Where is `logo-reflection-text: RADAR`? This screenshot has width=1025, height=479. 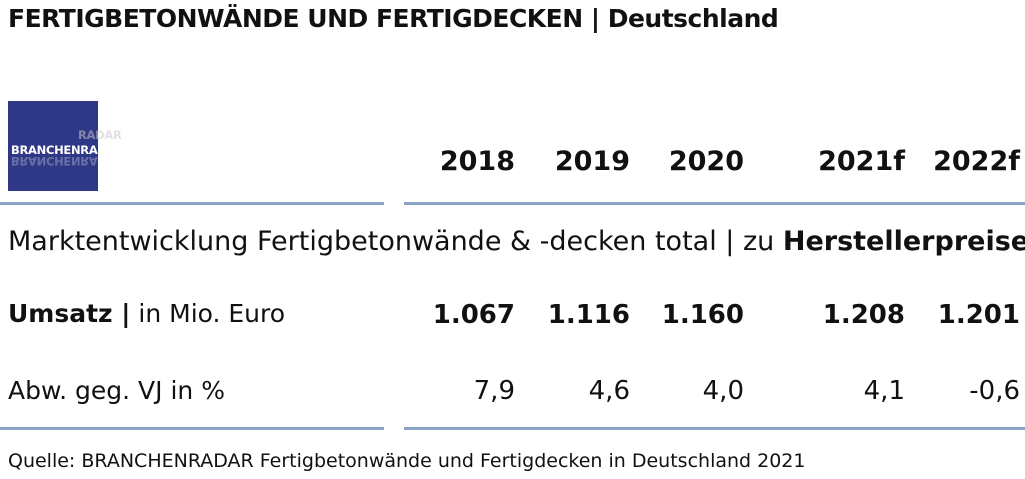
logo-reflection-text: RADAR is located at coordinates (100, 135).